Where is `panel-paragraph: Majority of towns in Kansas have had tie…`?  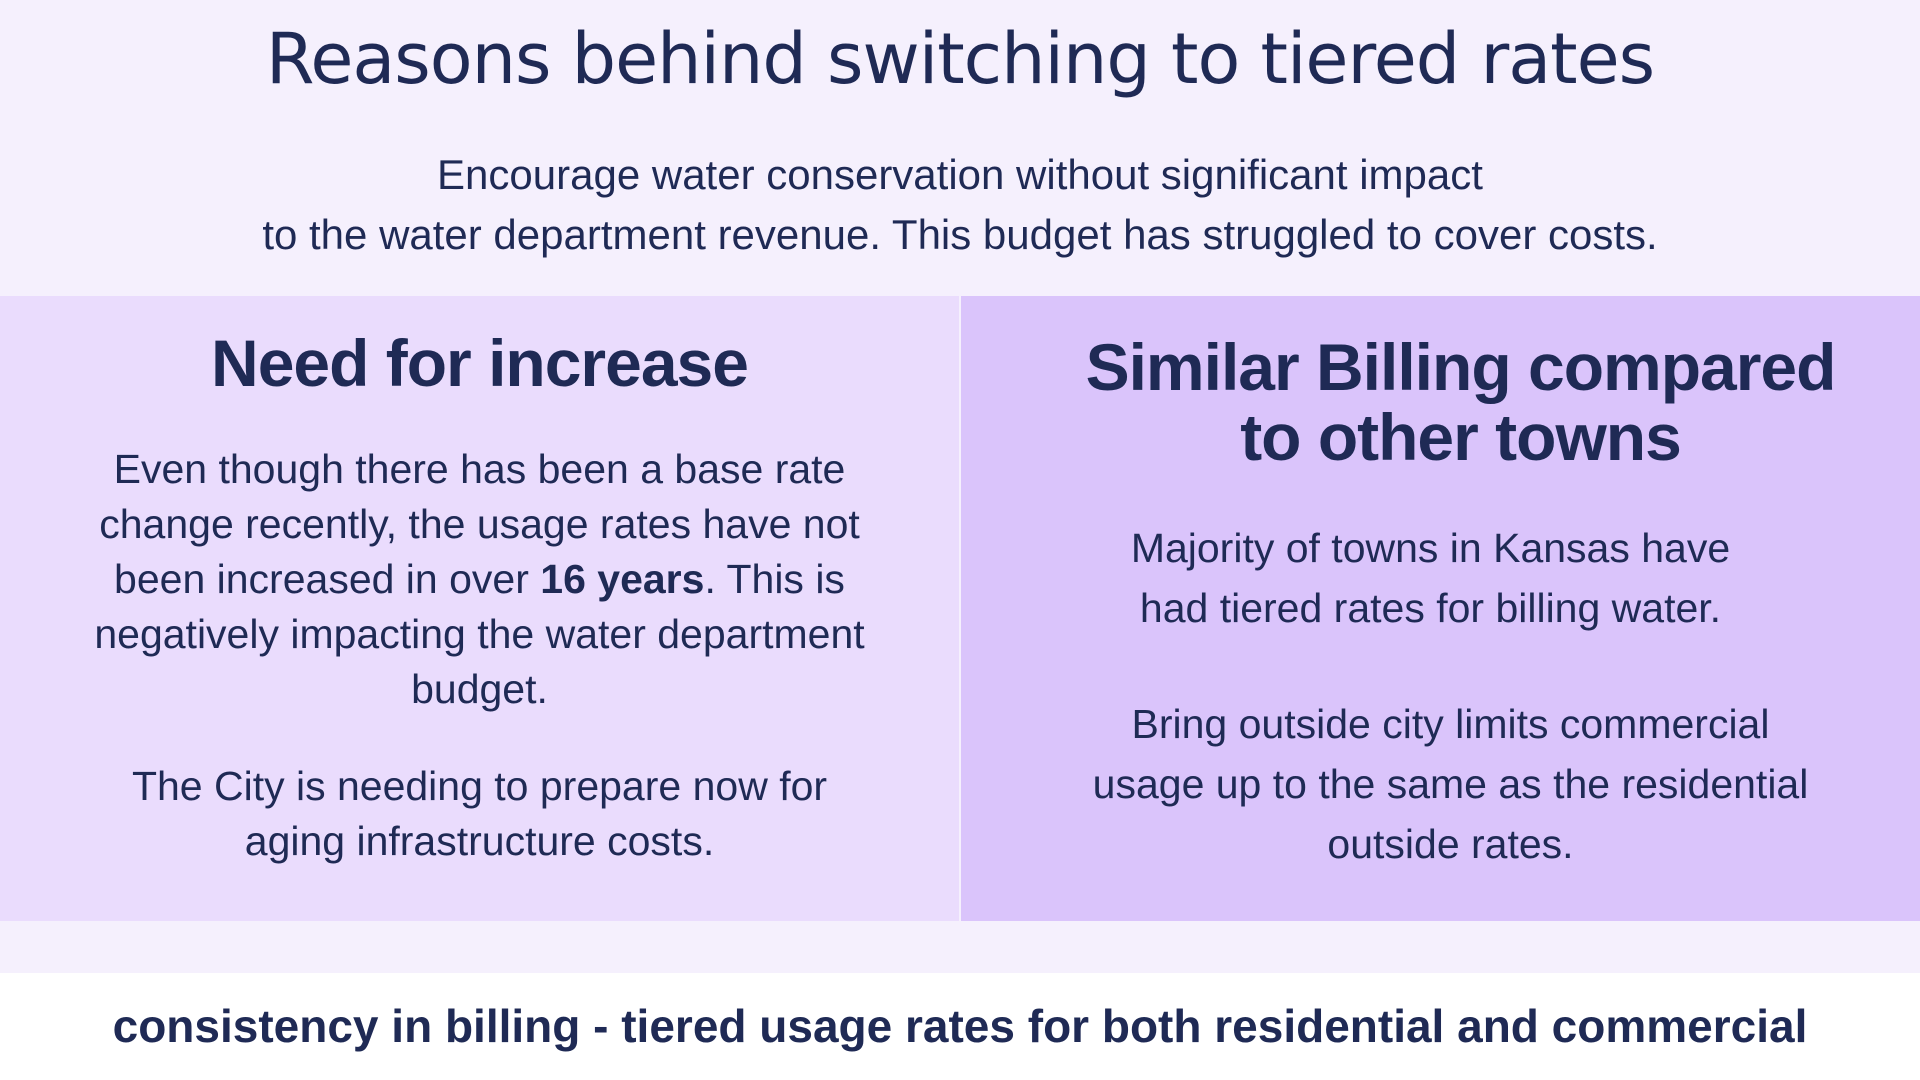
panel-paragraph: Majority of towns in Kansas have had tie… is located at coordinates (1430, 578).